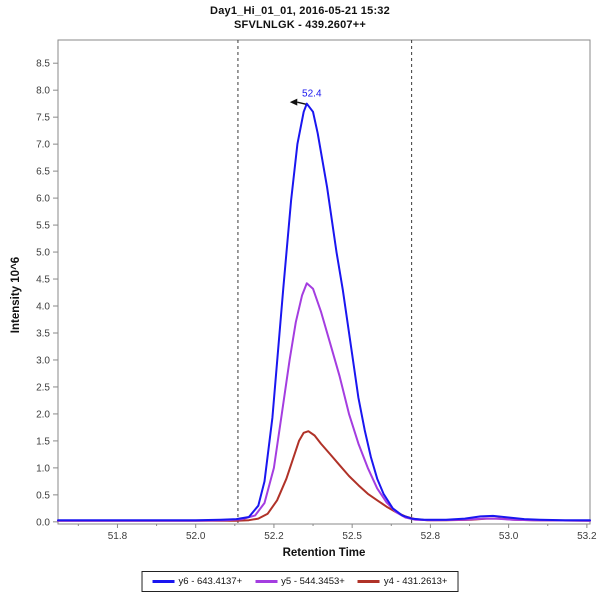  I want to click on y-tick-label: 3.0, so click(43, 360).